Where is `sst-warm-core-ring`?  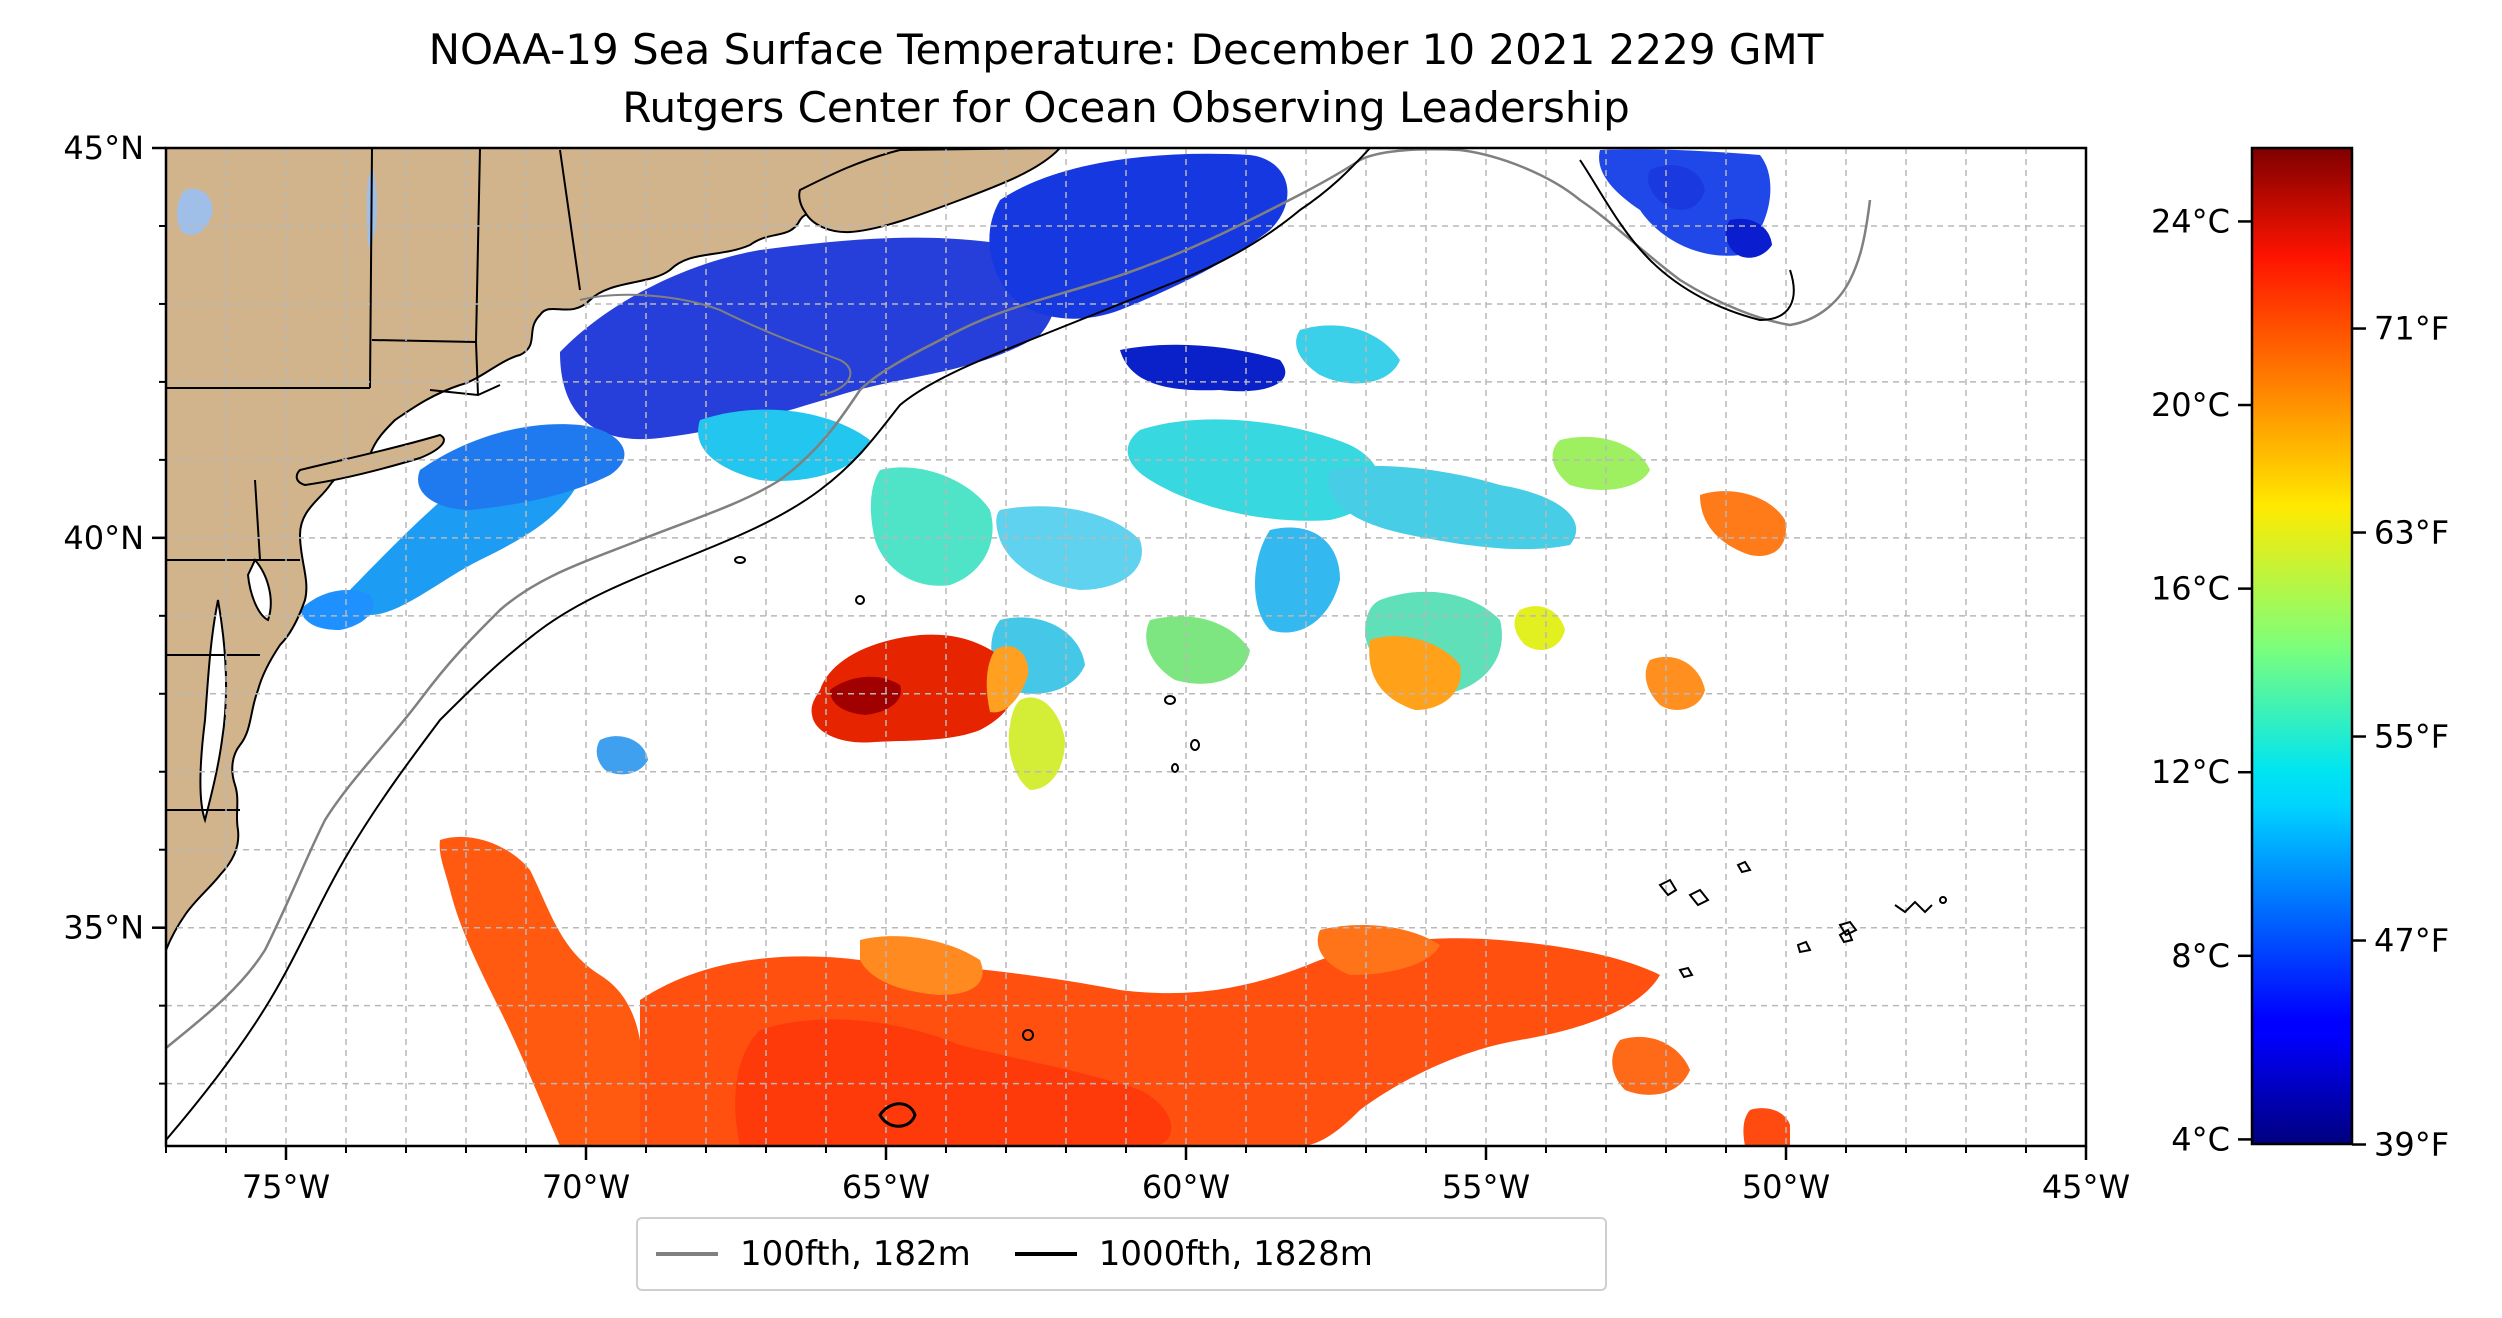
sst-warm-core-ring is located at coordinates (913, 688).